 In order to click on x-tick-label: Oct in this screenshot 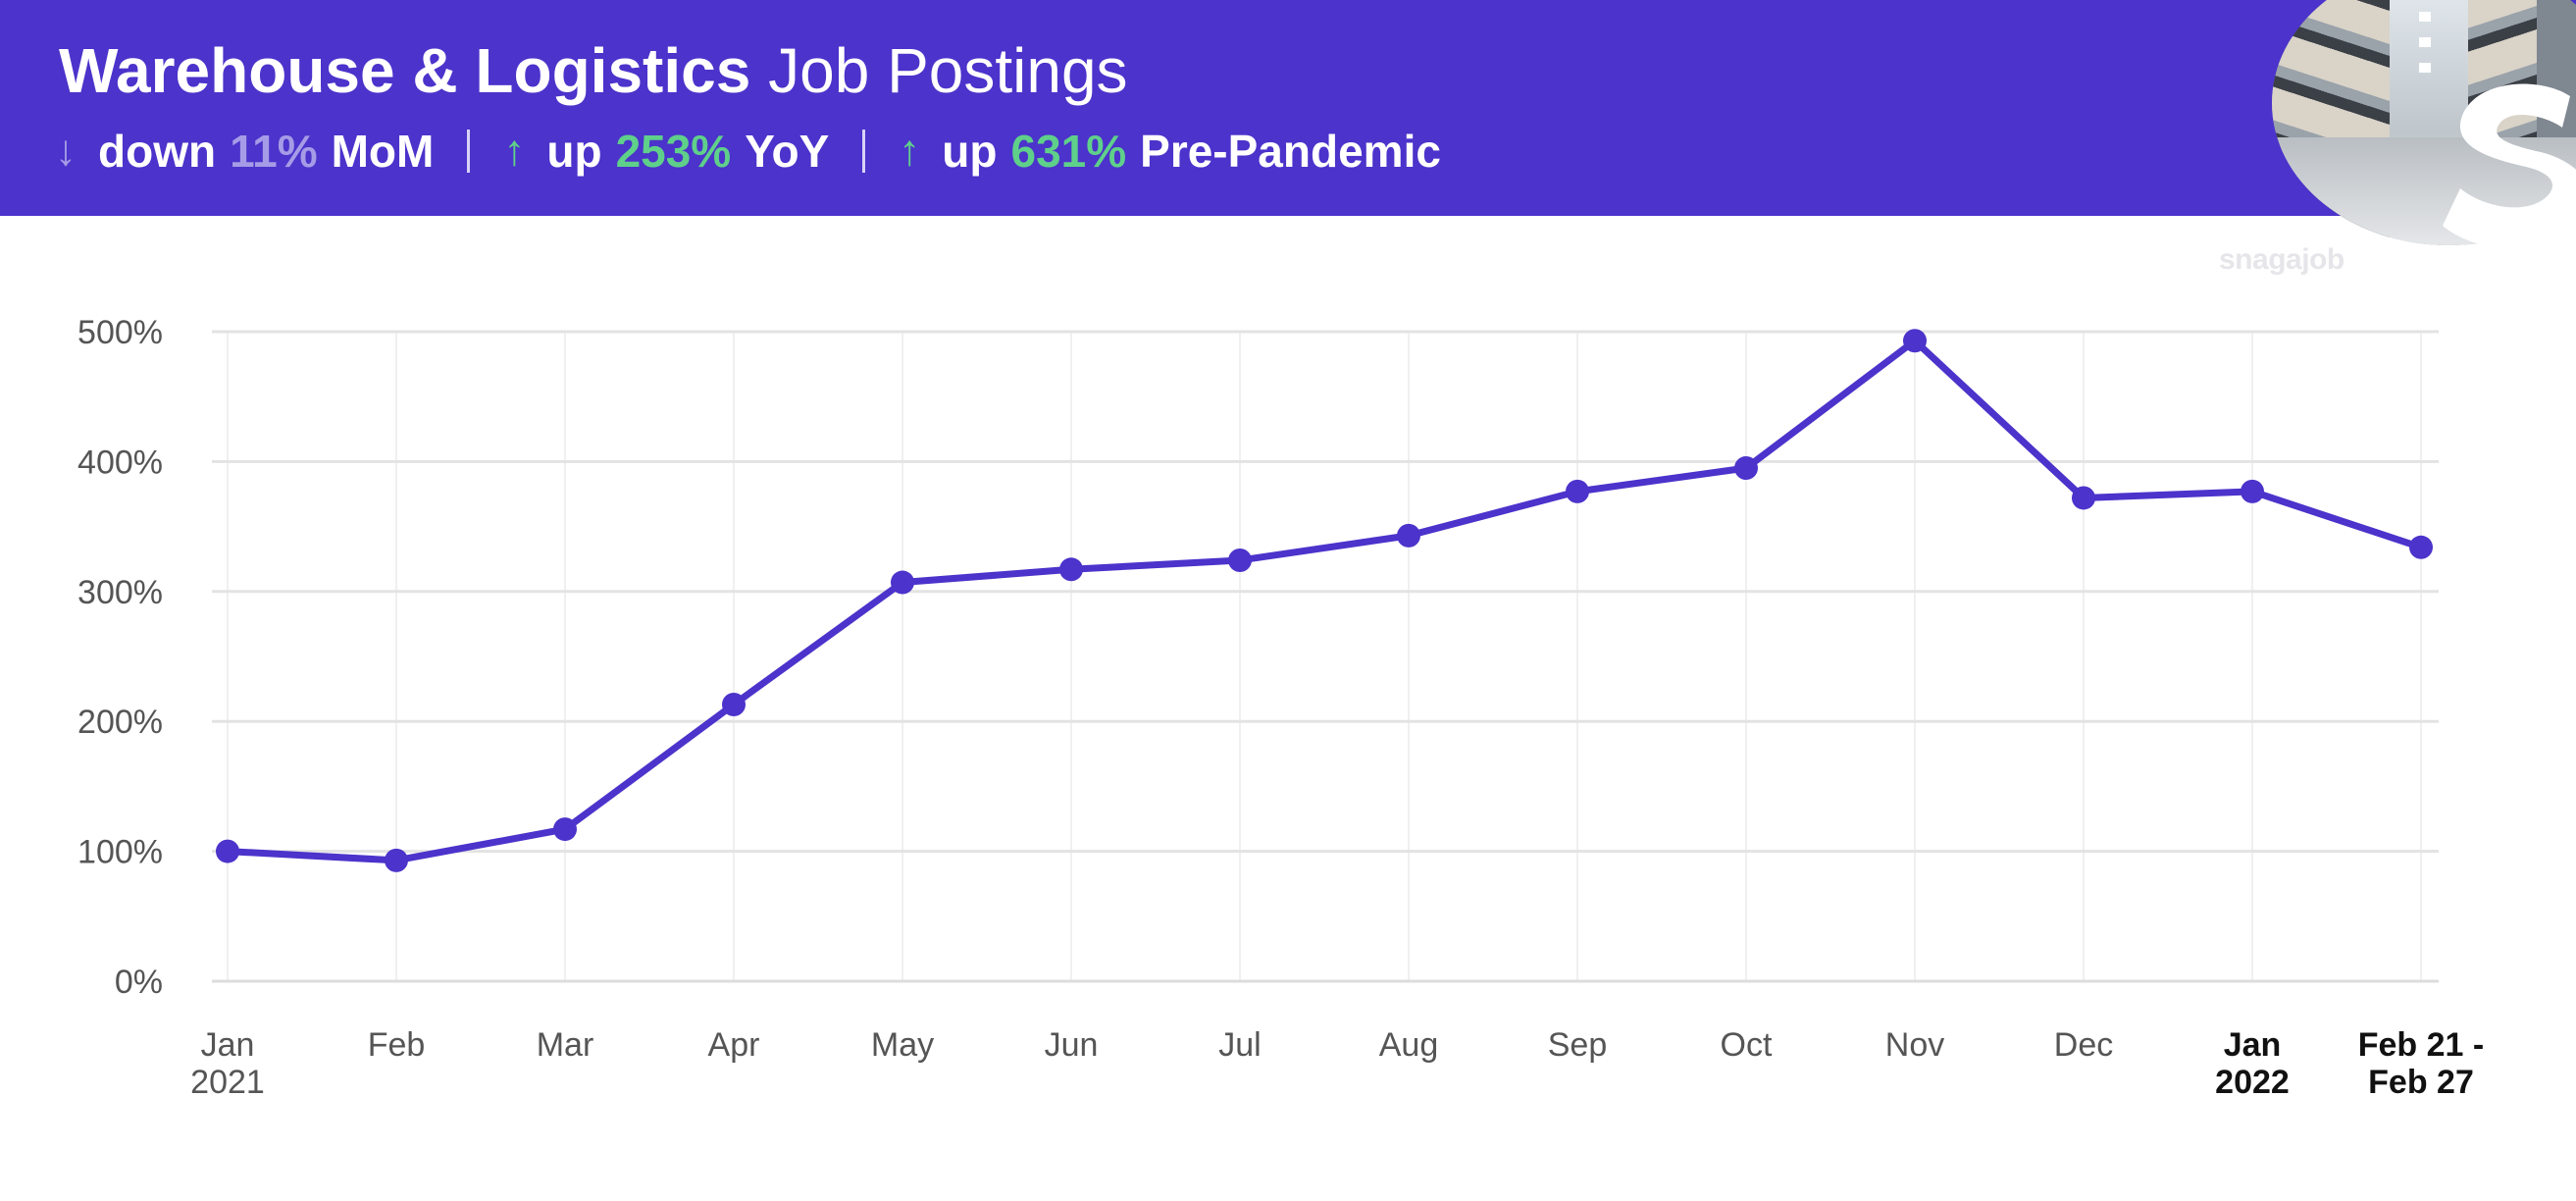, I will do `click(1747, 1045)`.